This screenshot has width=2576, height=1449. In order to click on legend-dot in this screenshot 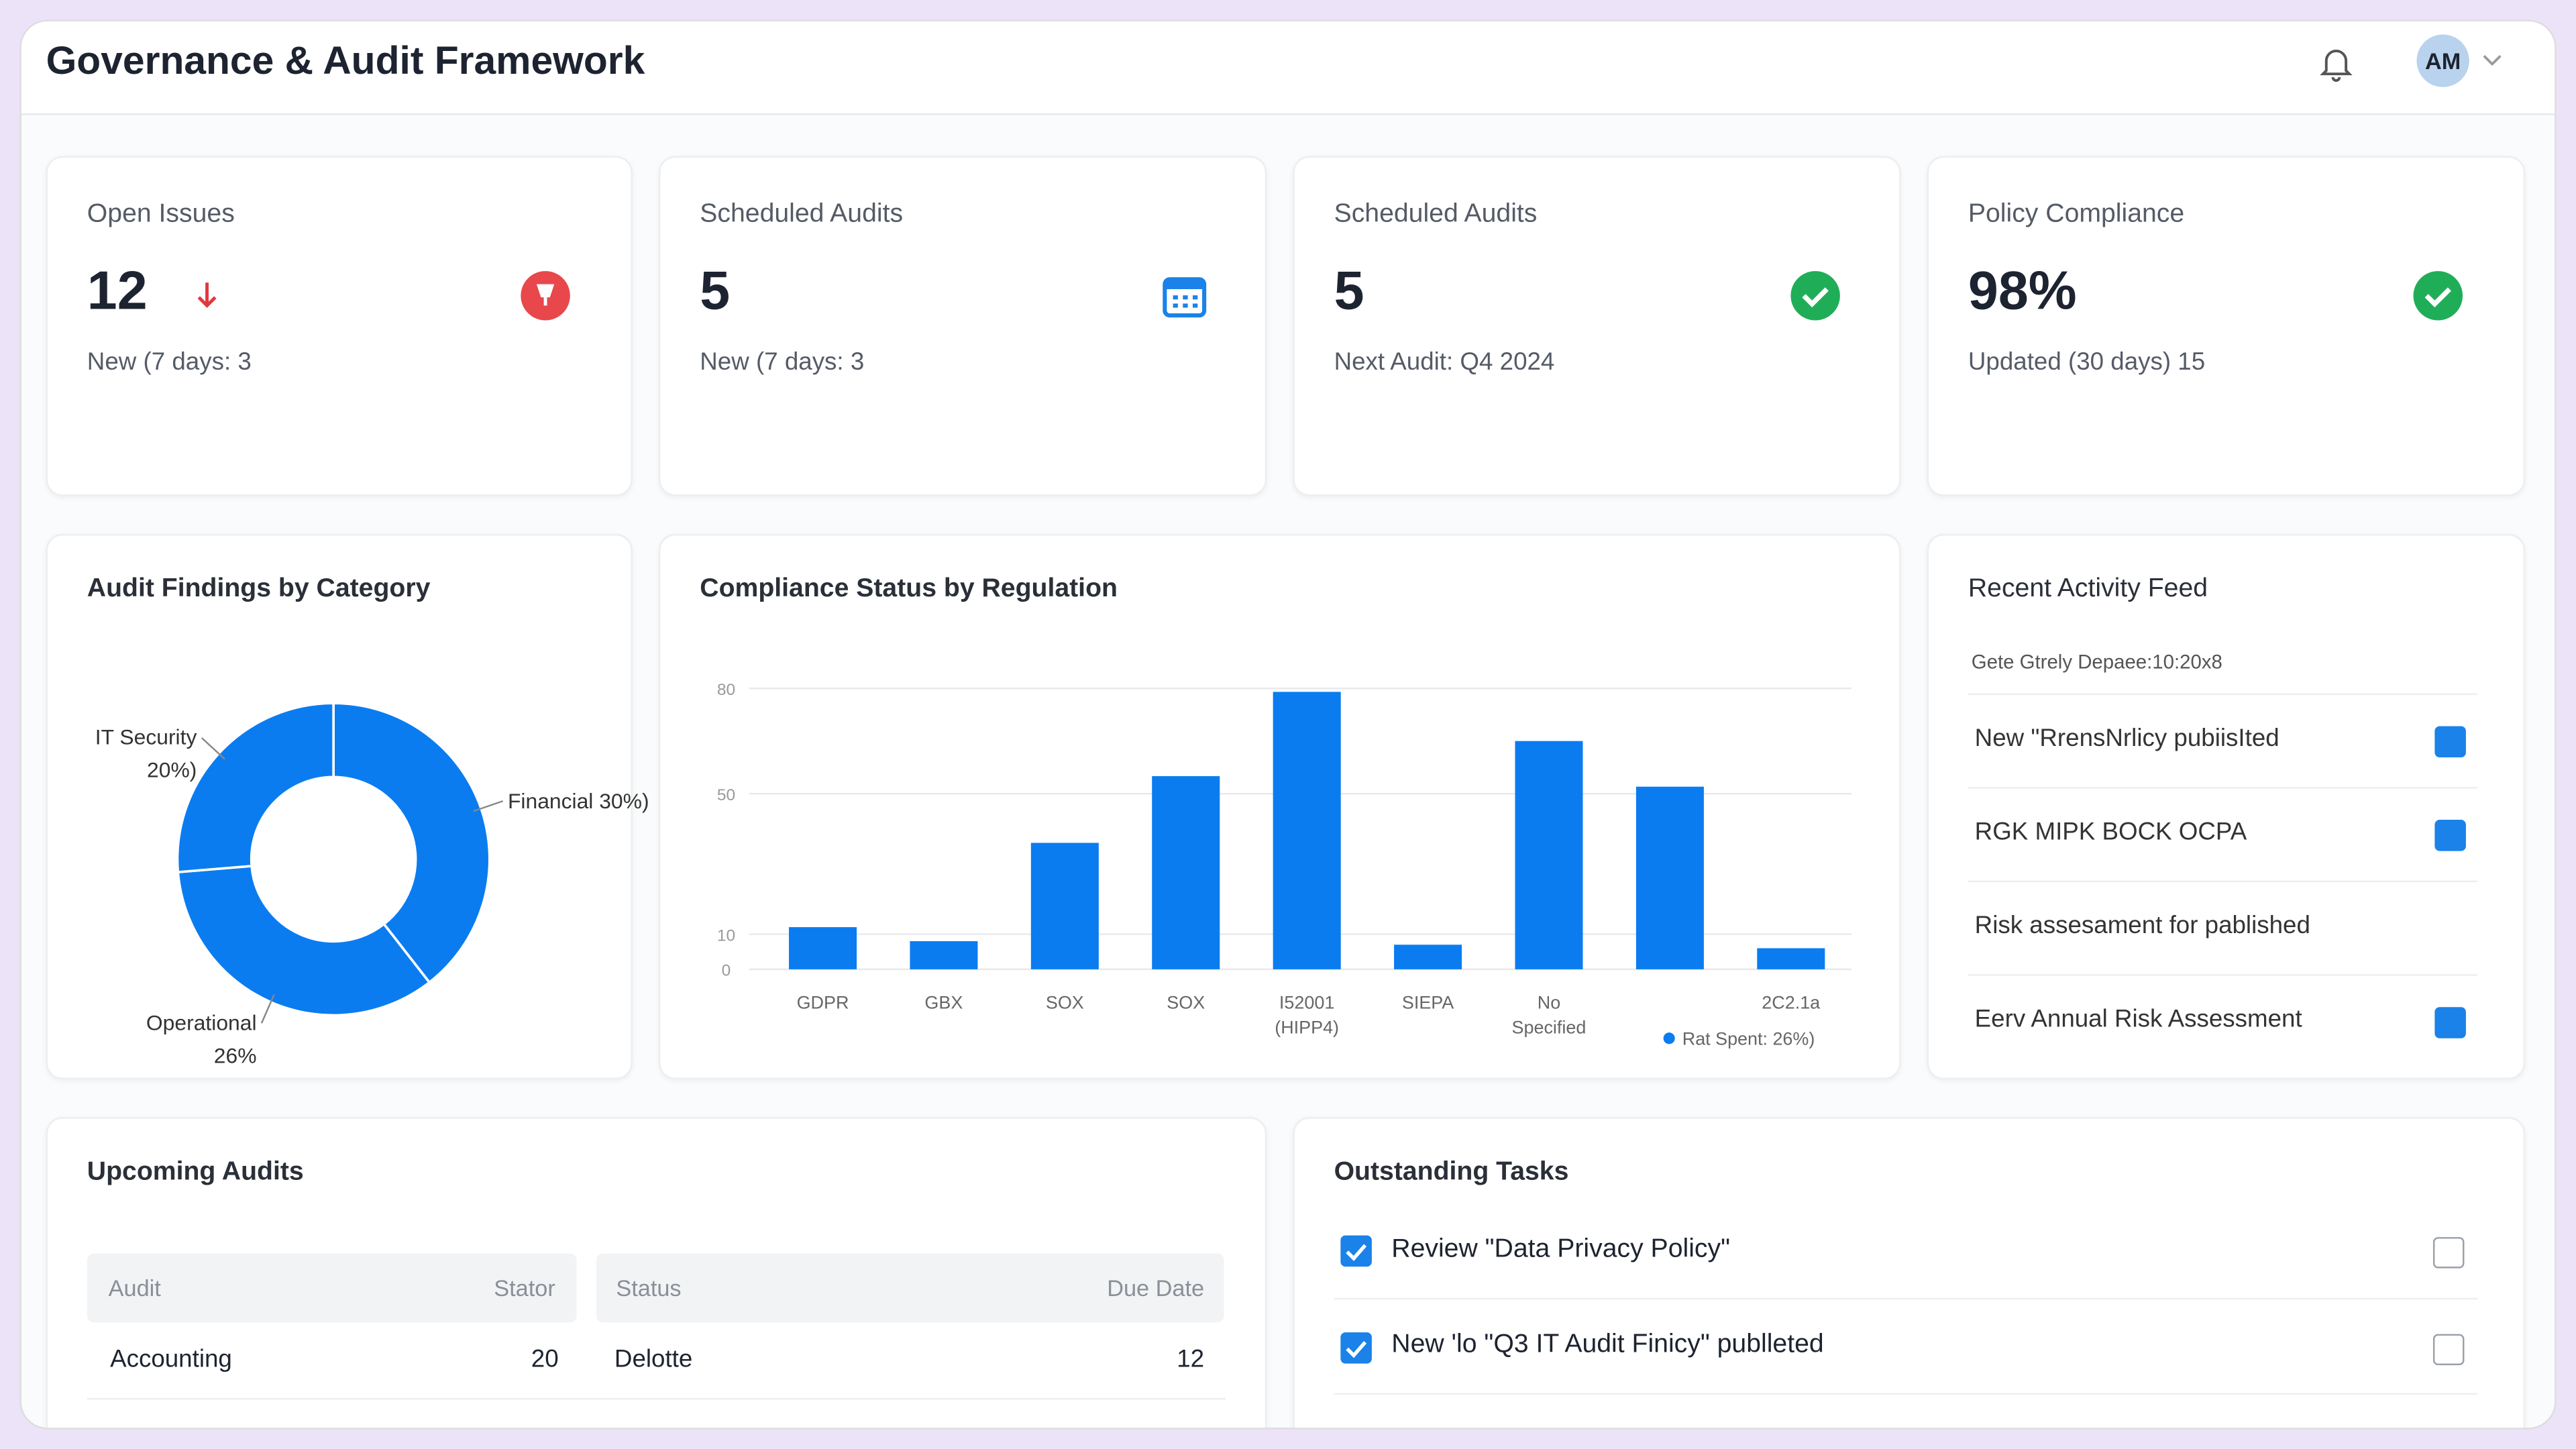, I will do `click(1669, 1038)`.